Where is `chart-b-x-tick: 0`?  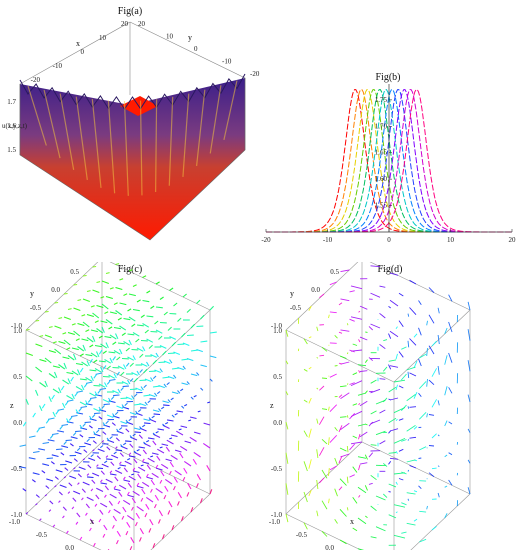 chart-b-x-tick: 0 is located at coordinates (389, 240).